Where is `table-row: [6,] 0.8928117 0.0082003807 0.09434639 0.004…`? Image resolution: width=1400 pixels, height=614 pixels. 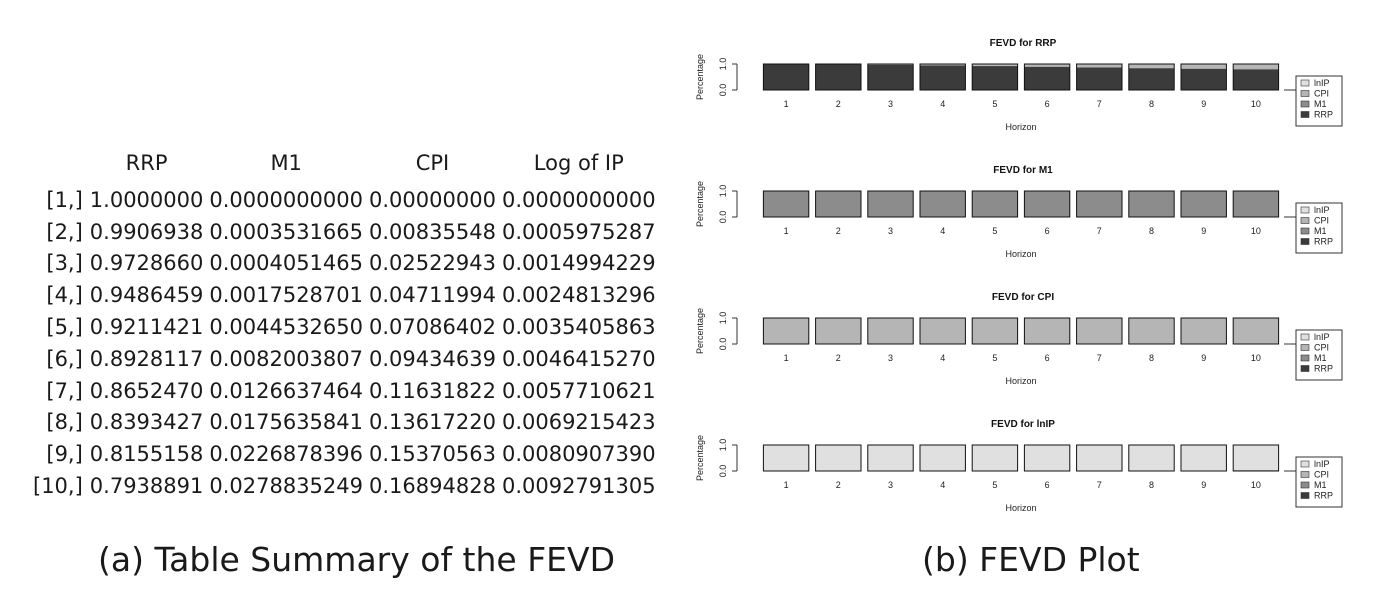
table-row: [6,] 0.8928117 0.0082003807 0.09434639 0.004… is located at coordinates (344, 359).